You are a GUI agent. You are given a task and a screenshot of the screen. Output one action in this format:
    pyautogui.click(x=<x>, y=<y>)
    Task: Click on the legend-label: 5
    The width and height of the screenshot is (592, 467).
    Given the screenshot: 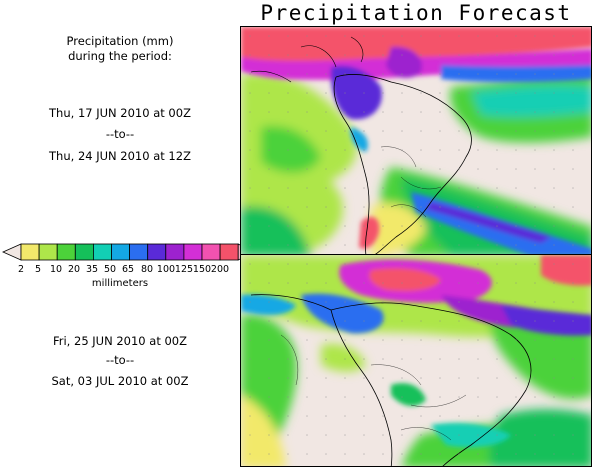 What is the action you would take?
    pyautogui.click(x=38, y=269)
    